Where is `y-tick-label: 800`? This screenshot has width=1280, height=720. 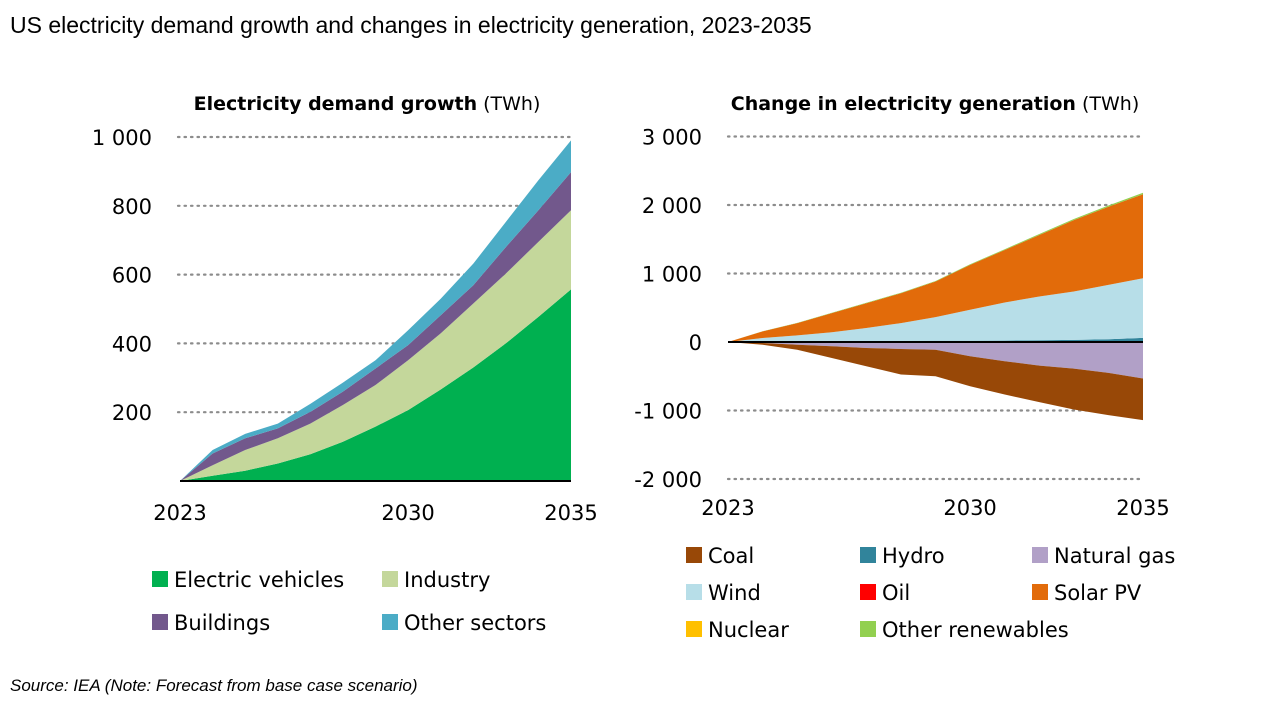 y-tick-label: 800 is located at coordinates (132, 207).